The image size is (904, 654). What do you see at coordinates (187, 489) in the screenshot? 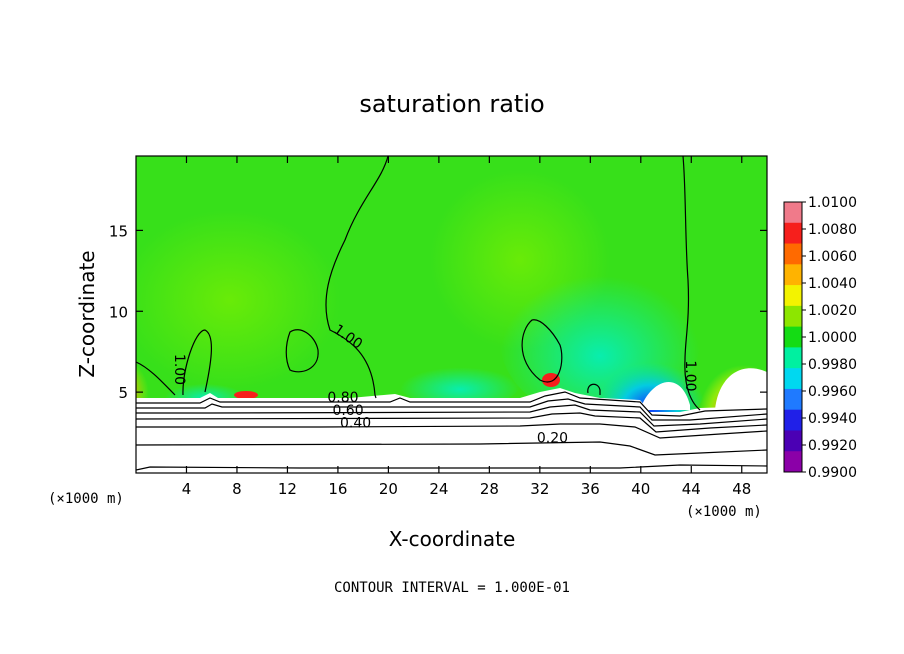
I see `x-tick-label: 4` at bounding box center [187, 489].